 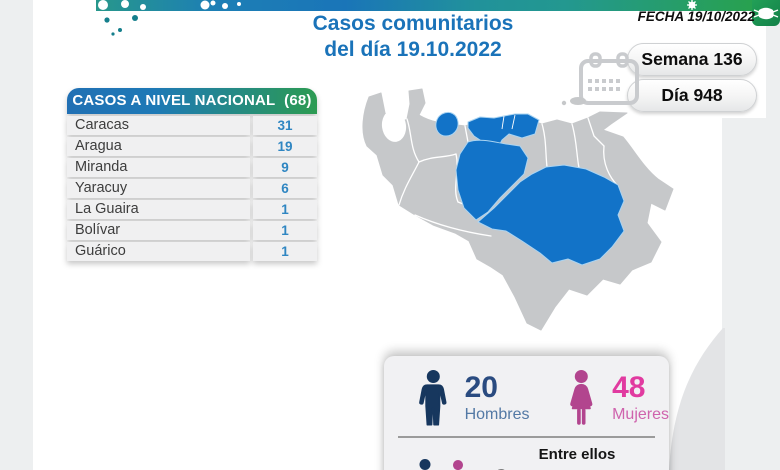 What do you see at coordinates (692, 5) in the screenshot?
I see `virus-icon` at bounding box center [692, 5].